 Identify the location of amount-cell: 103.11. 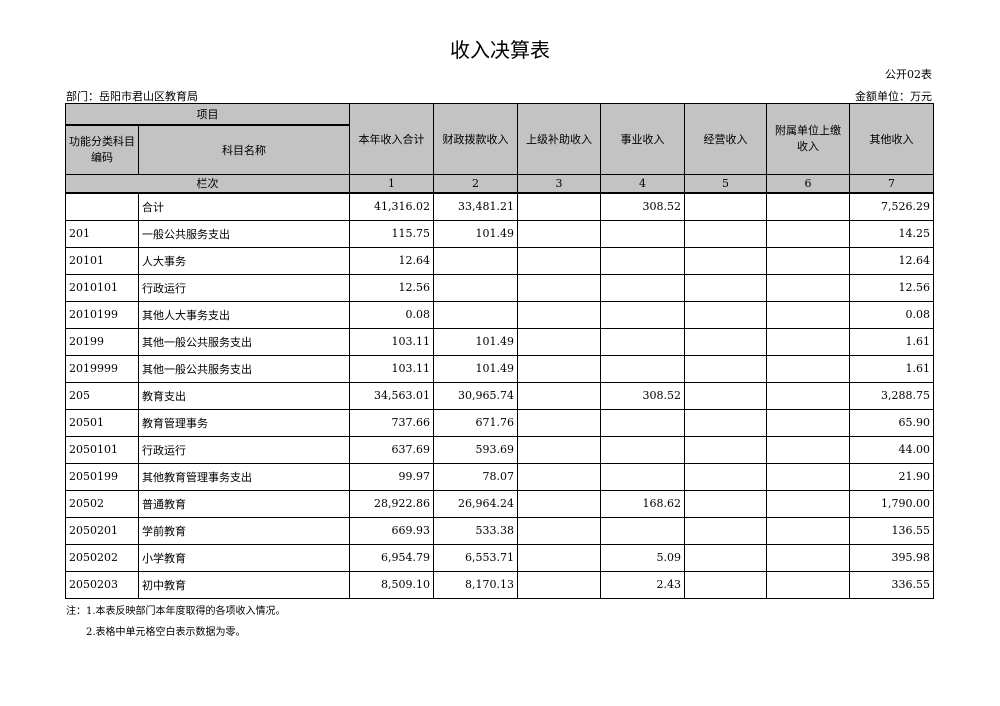
(391, 368).